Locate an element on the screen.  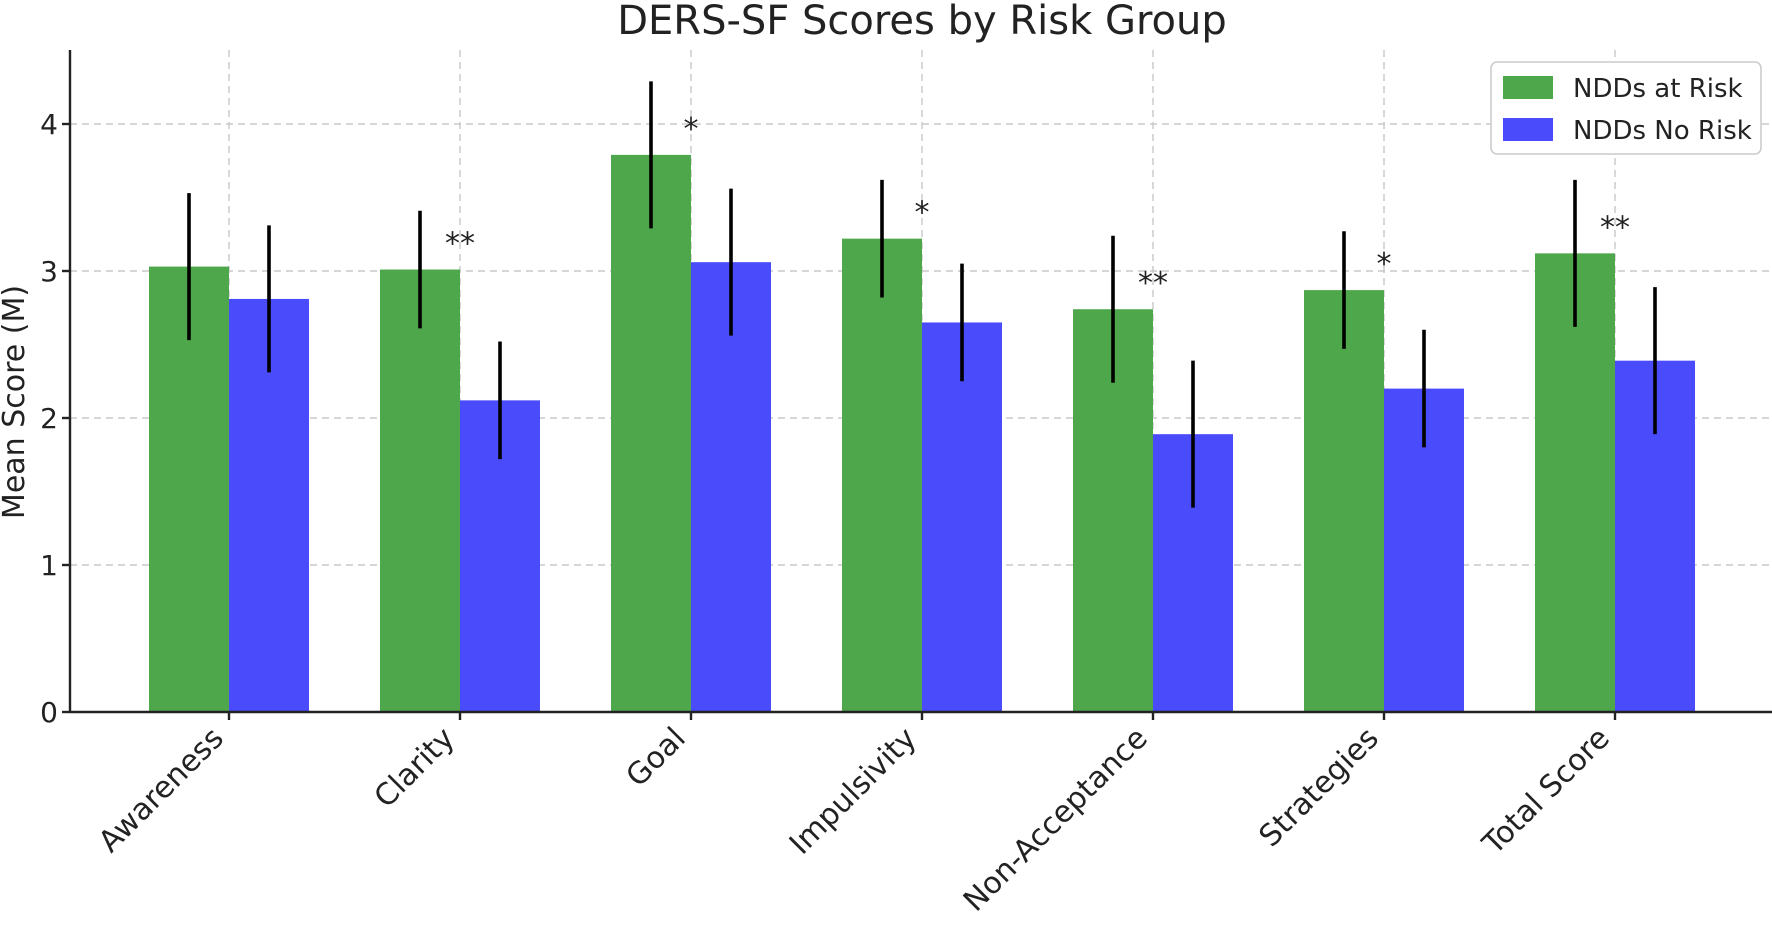
bar-impulsivity-ndds-no-risk is located at coordinates (962, 517).